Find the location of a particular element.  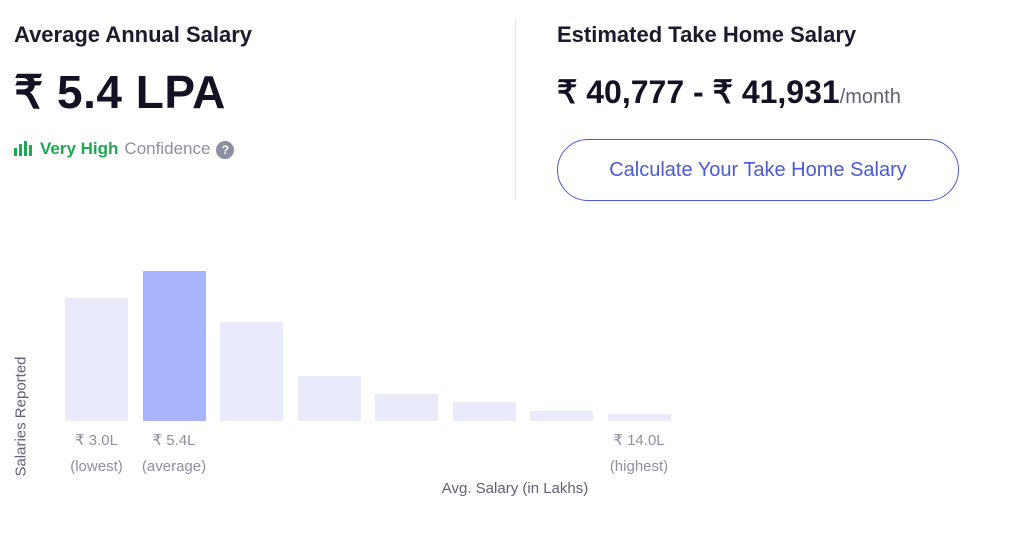

per-month-label: /month is located at coordinates (870, 97).